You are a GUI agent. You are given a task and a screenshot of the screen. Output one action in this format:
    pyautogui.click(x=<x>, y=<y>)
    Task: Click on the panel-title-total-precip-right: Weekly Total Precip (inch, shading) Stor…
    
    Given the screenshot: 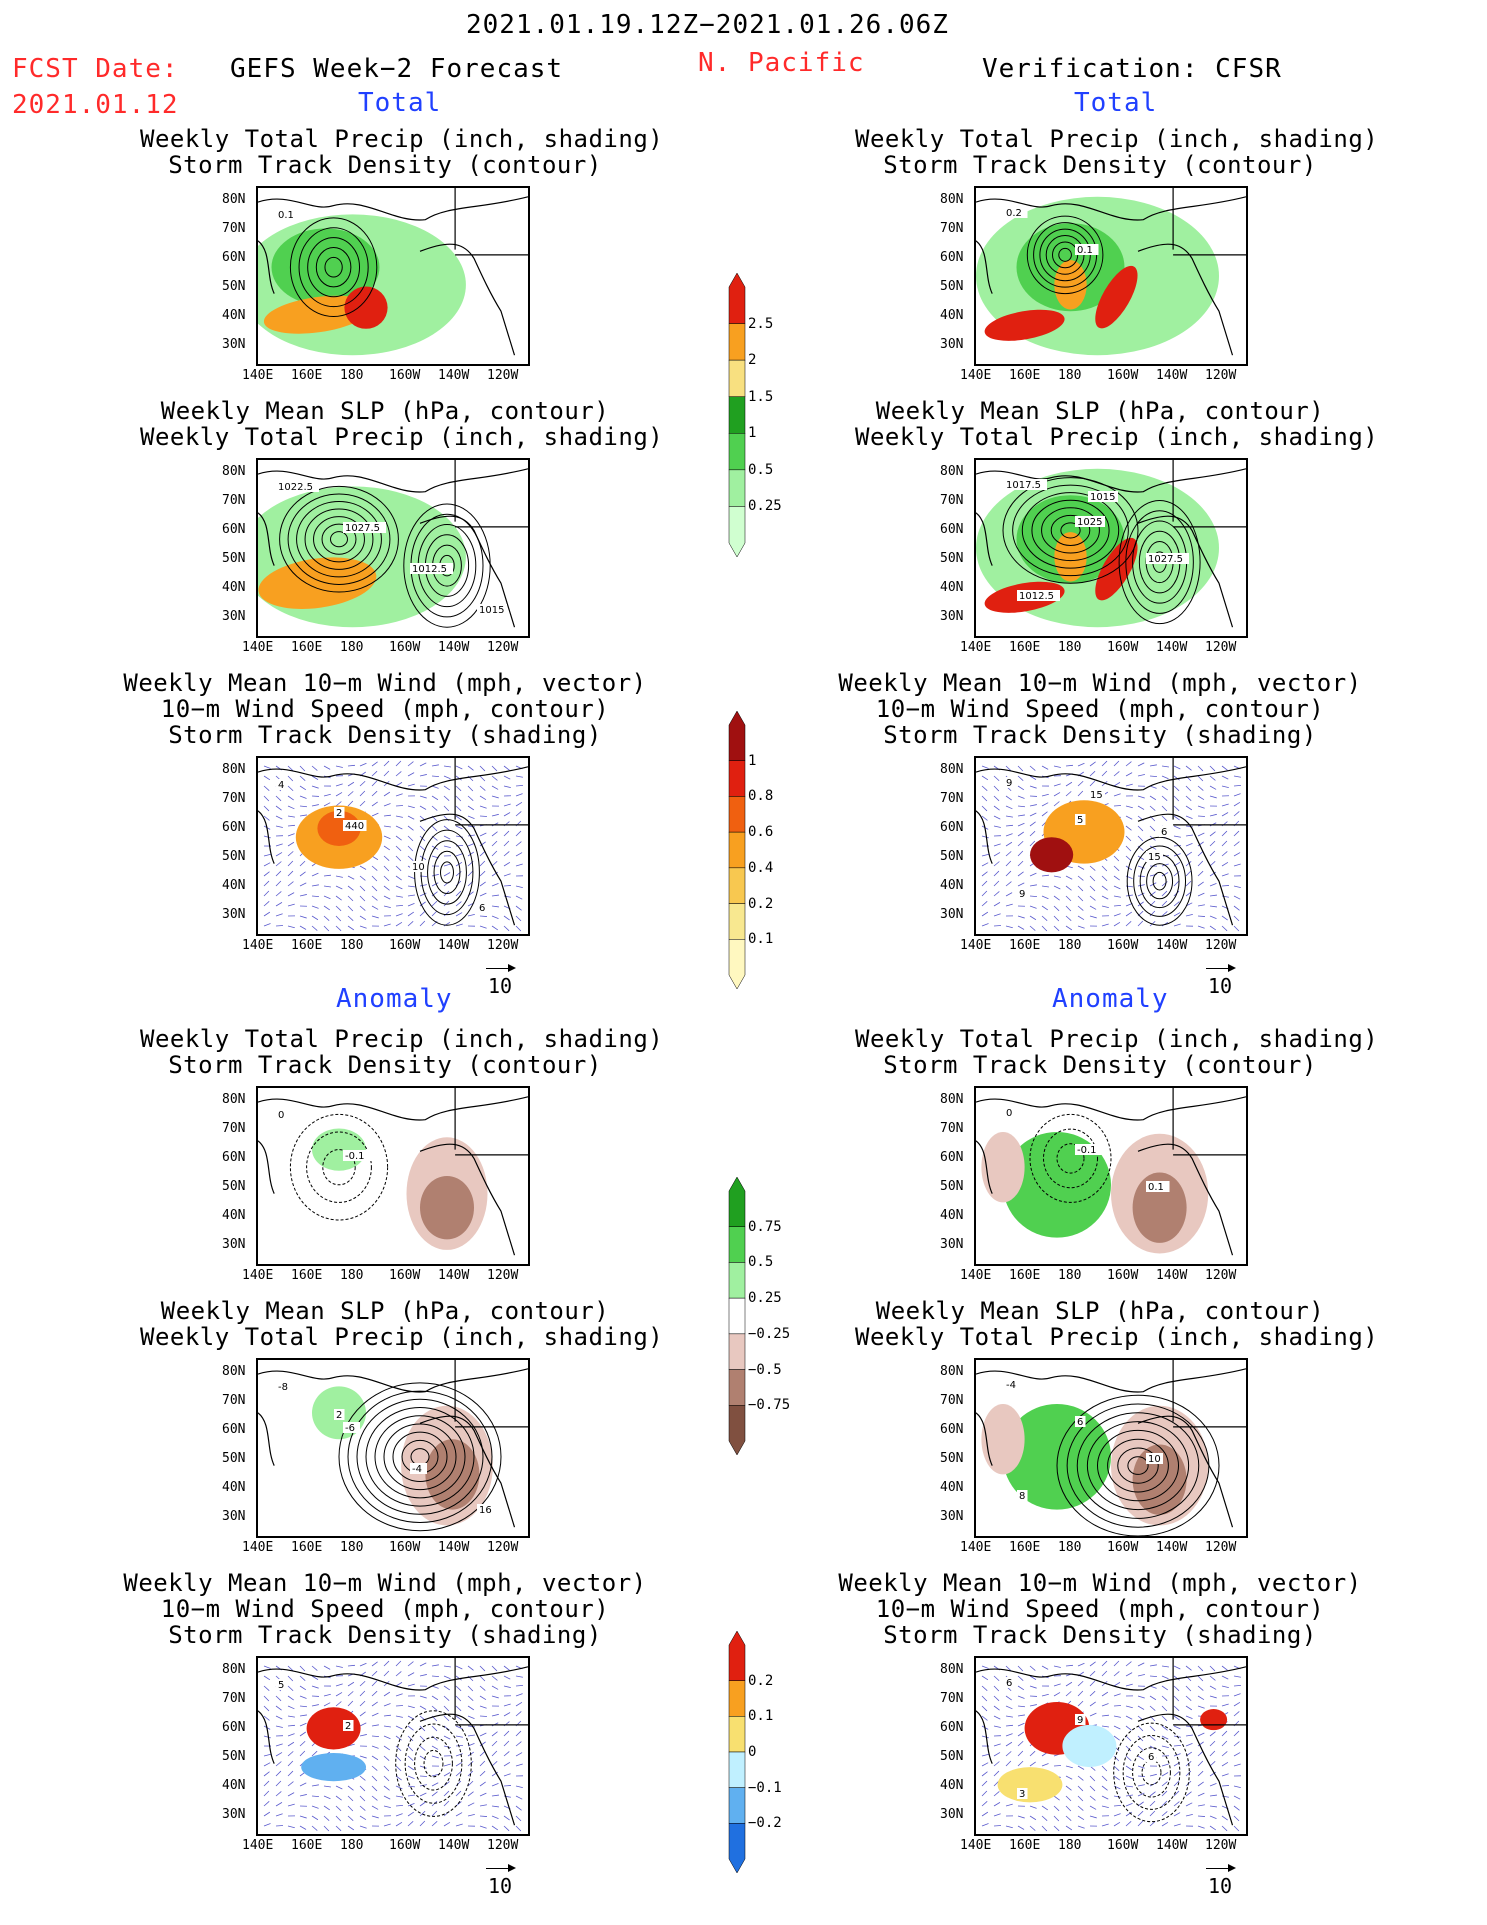 What is the action you would take?
    pyautogui.click(x=1117, y=152)
    